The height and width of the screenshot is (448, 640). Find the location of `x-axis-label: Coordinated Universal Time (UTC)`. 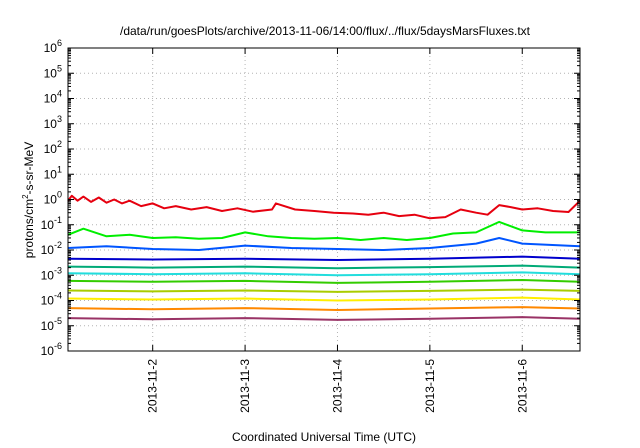

x-axis-label: Coordinated Universal Time (UTC) is located at coordinates (324, 437).